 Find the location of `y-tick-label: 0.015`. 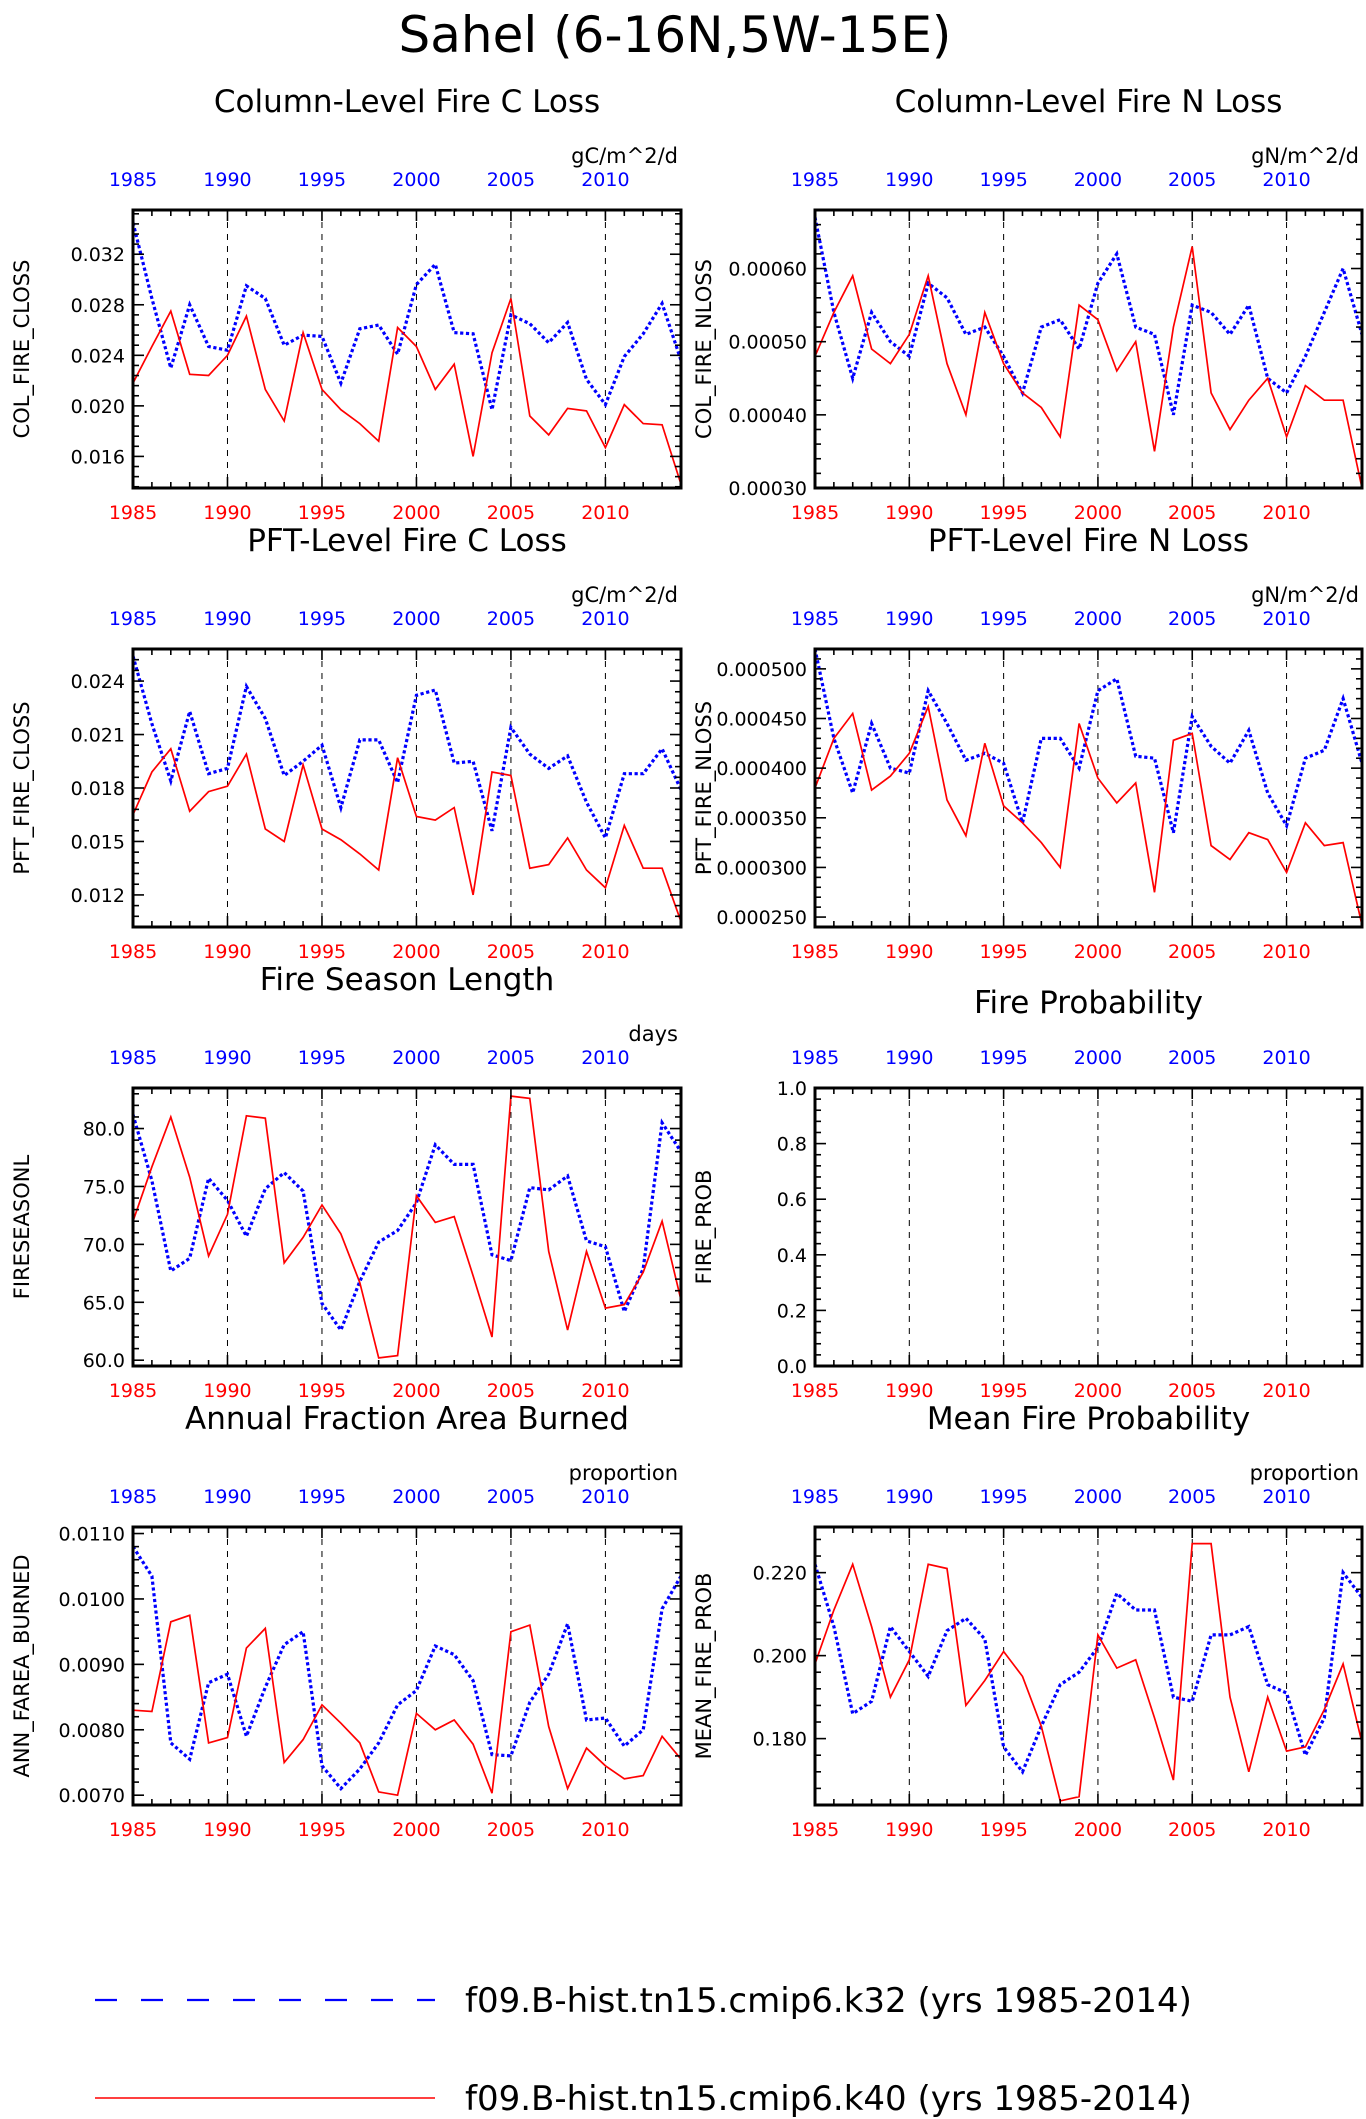

y-tick-label: 0.015 is located at coordinates (98, 842).